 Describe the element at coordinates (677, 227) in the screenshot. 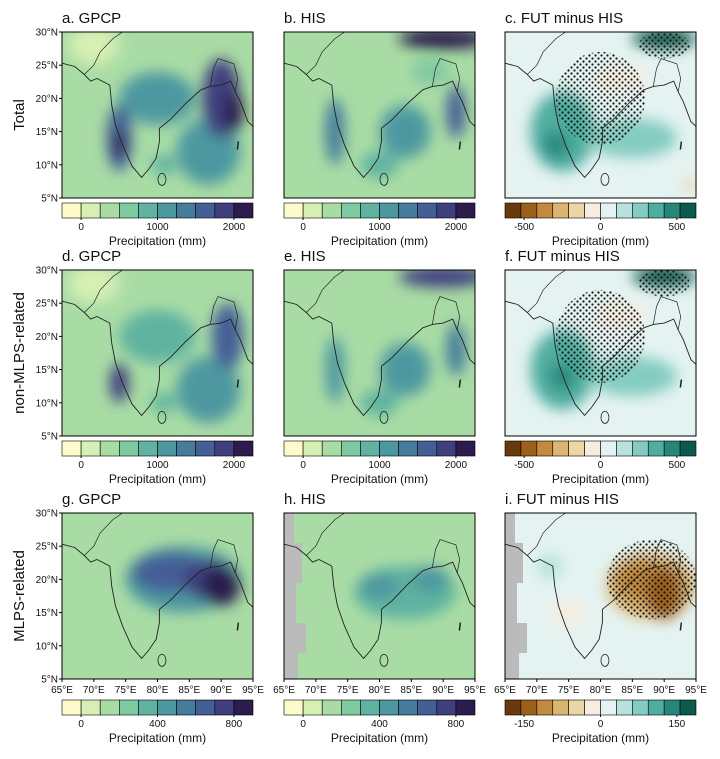

I see `colorbar-tick-label: 500` at that location.